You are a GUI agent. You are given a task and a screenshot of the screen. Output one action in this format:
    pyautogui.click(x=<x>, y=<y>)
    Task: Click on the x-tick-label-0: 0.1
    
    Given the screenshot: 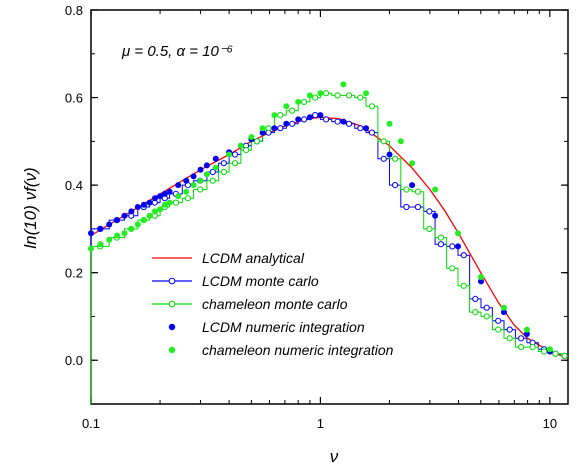 What is the action you would take?
    pyautogui.click(x=91, y=423)
    